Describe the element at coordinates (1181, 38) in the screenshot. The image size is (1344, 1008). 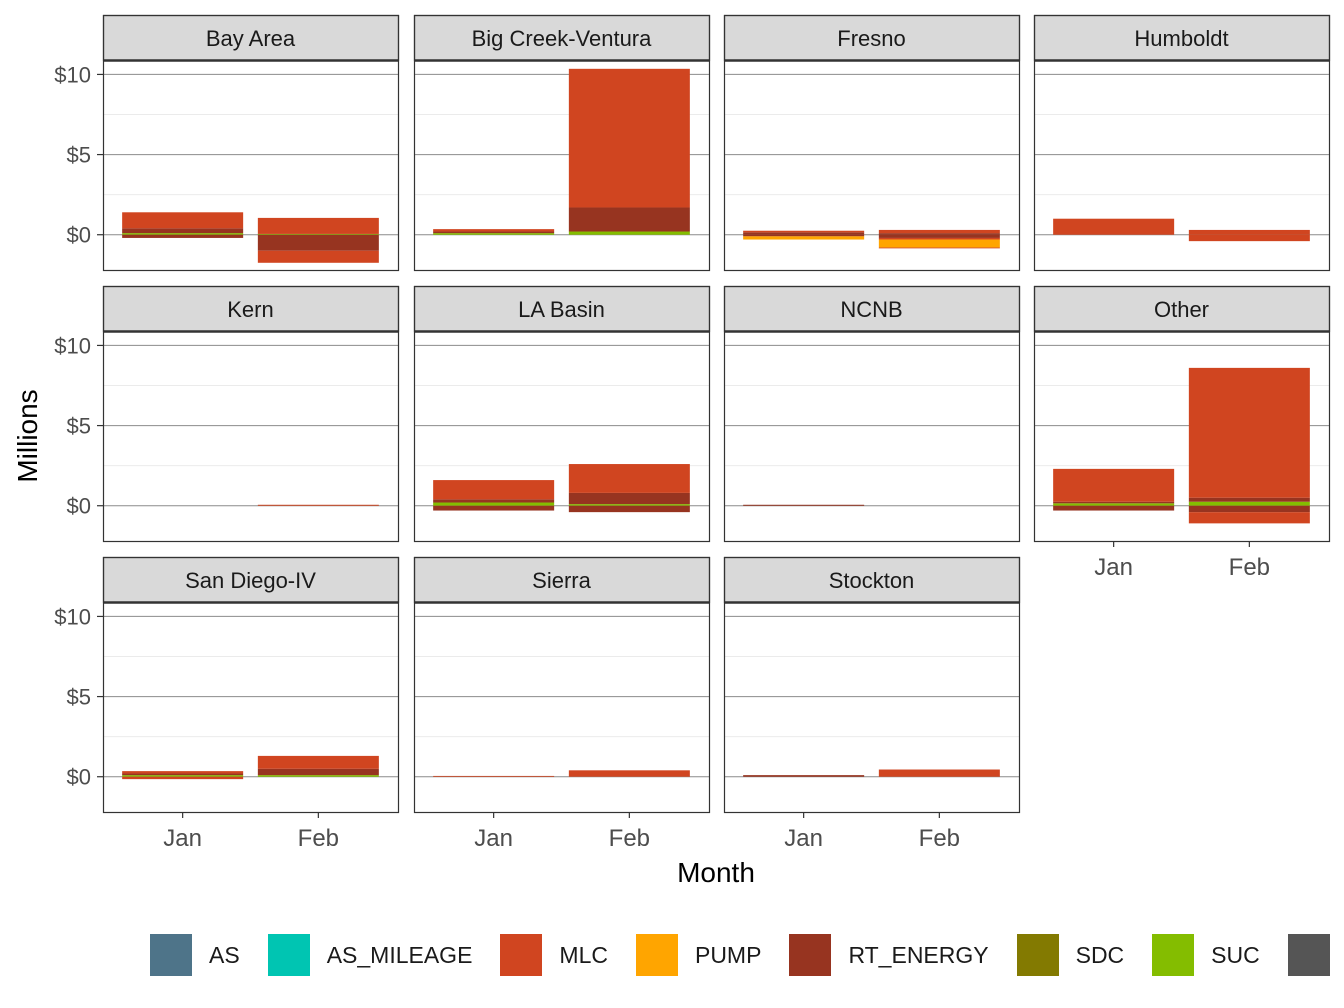
I see `facet-strip-label: Humboldt` at that location.